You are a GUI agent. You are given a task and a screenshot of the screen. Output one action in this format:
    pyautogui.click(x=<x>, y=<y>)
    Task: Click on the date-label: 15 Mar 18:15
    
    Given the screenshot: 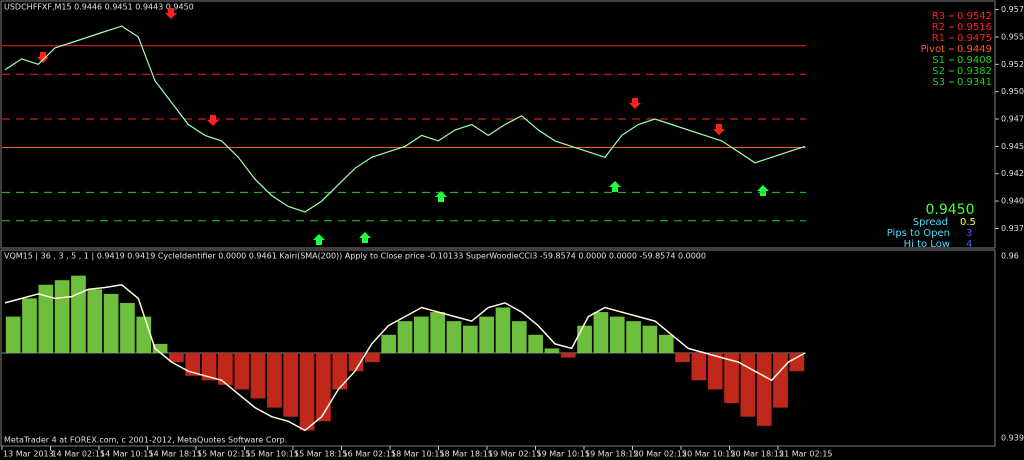 What is the action you would take?
    pyautogui.click(x=320, y=454)
    